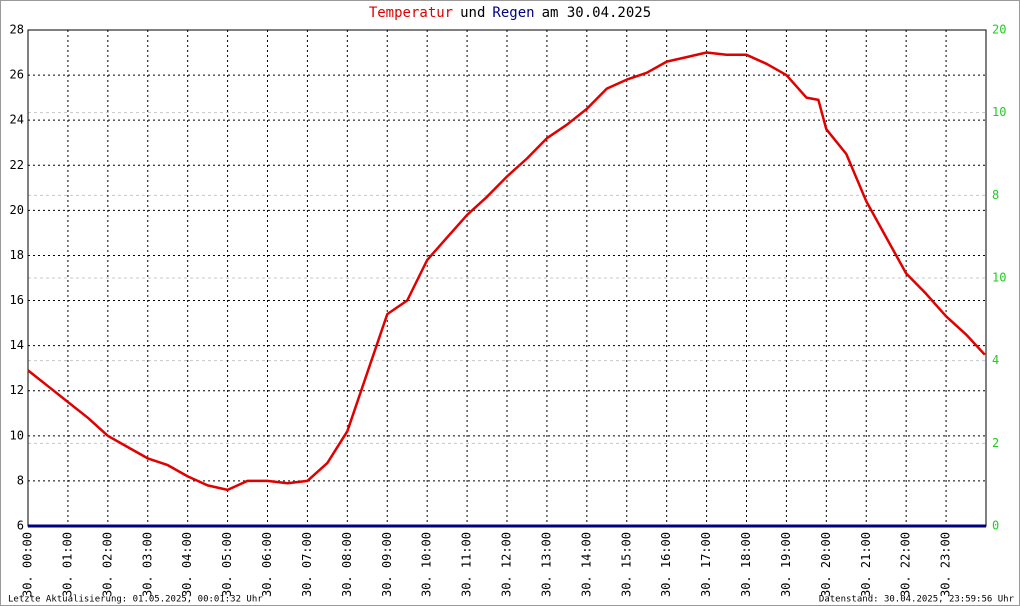 The height and width of the screenshot is (606, 1020). I want to click on x-tick-label: 30. 15:00, so click(626, 564).